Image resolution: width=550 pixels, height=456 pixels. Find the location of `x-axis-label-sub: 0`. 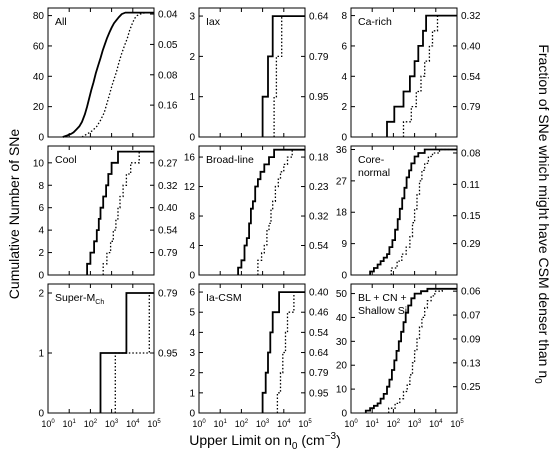

x-axis-label-sub: 0 is located at coordinates (295, 446).